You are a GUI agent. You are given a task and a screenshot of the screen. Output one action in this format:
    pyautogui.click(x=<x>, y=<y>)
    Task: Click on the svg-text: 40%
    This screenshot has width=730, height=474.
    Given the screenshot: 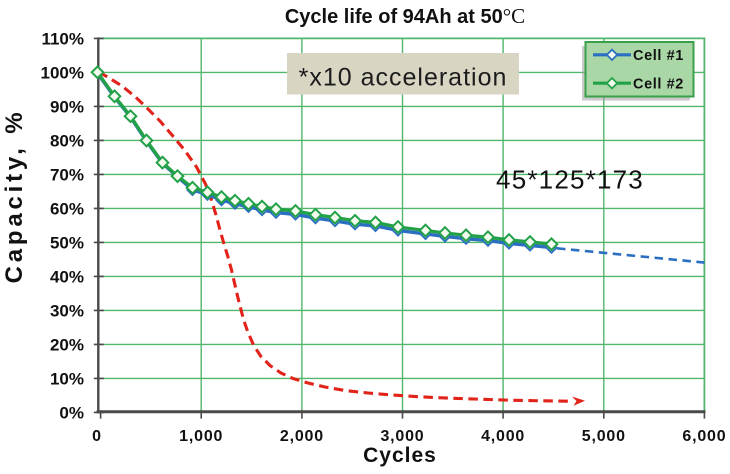 What is the action you would take?
    pyautogui.click(x=67, y=276)
    